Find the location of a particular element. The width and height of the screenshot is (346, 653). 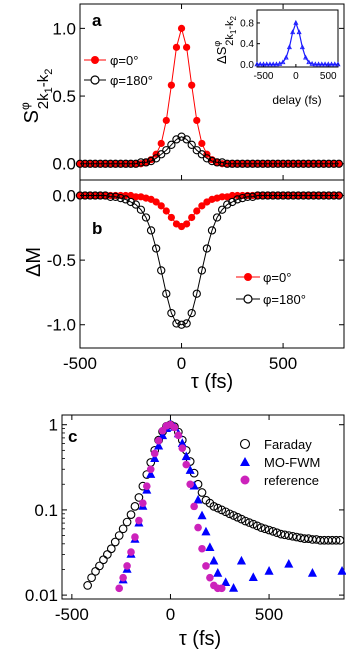

panel-c-ytick-label: 0.1 is located at coordinates (46, 510).